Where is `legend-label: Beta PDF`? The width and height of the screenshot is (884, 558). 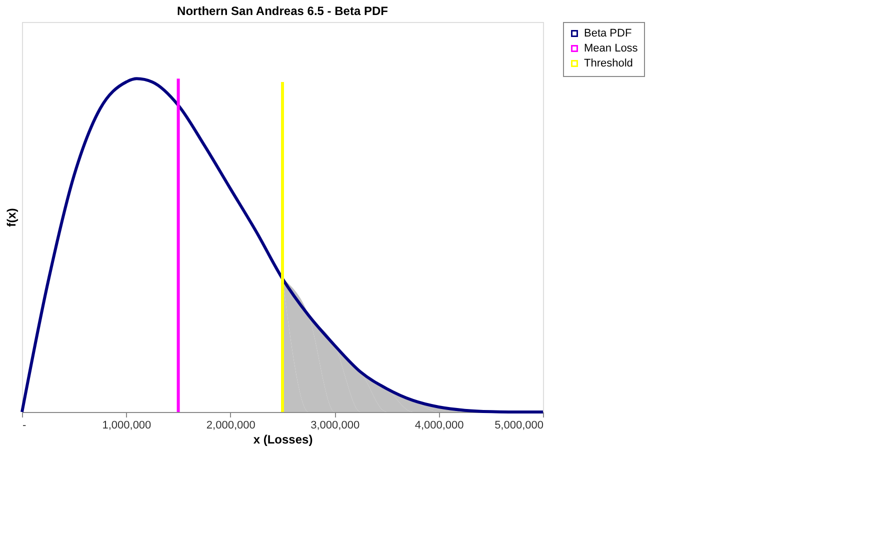 legend-label: Beta PDF is located at coordinates (608, 34).